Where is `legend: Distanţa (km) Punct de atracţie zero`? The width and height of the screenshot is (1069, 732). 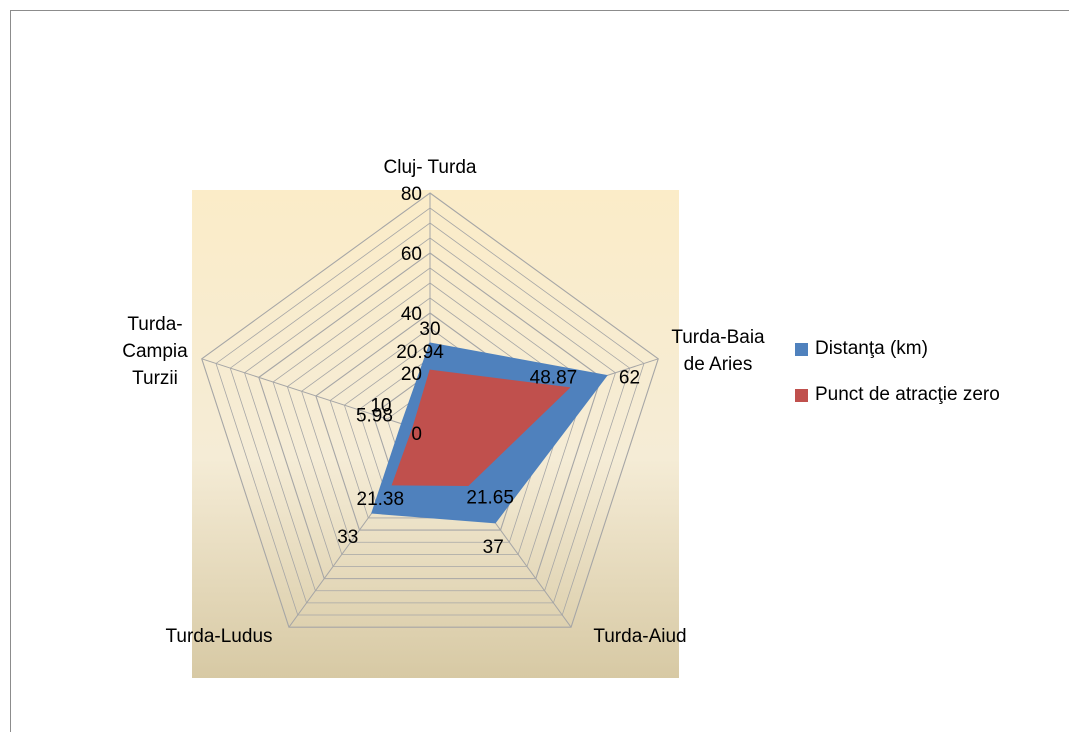
legend: Distanţa (km) Punct de atracţie zero is located at coordinates (897, 384).